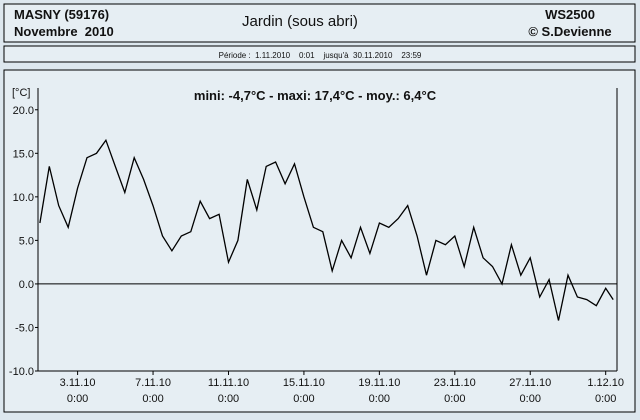  What do you see at coordinates (304, 391) in the screenshot?
I see `x-tick-label: 15.11.10 0:00` at bounding box center [304, 391].